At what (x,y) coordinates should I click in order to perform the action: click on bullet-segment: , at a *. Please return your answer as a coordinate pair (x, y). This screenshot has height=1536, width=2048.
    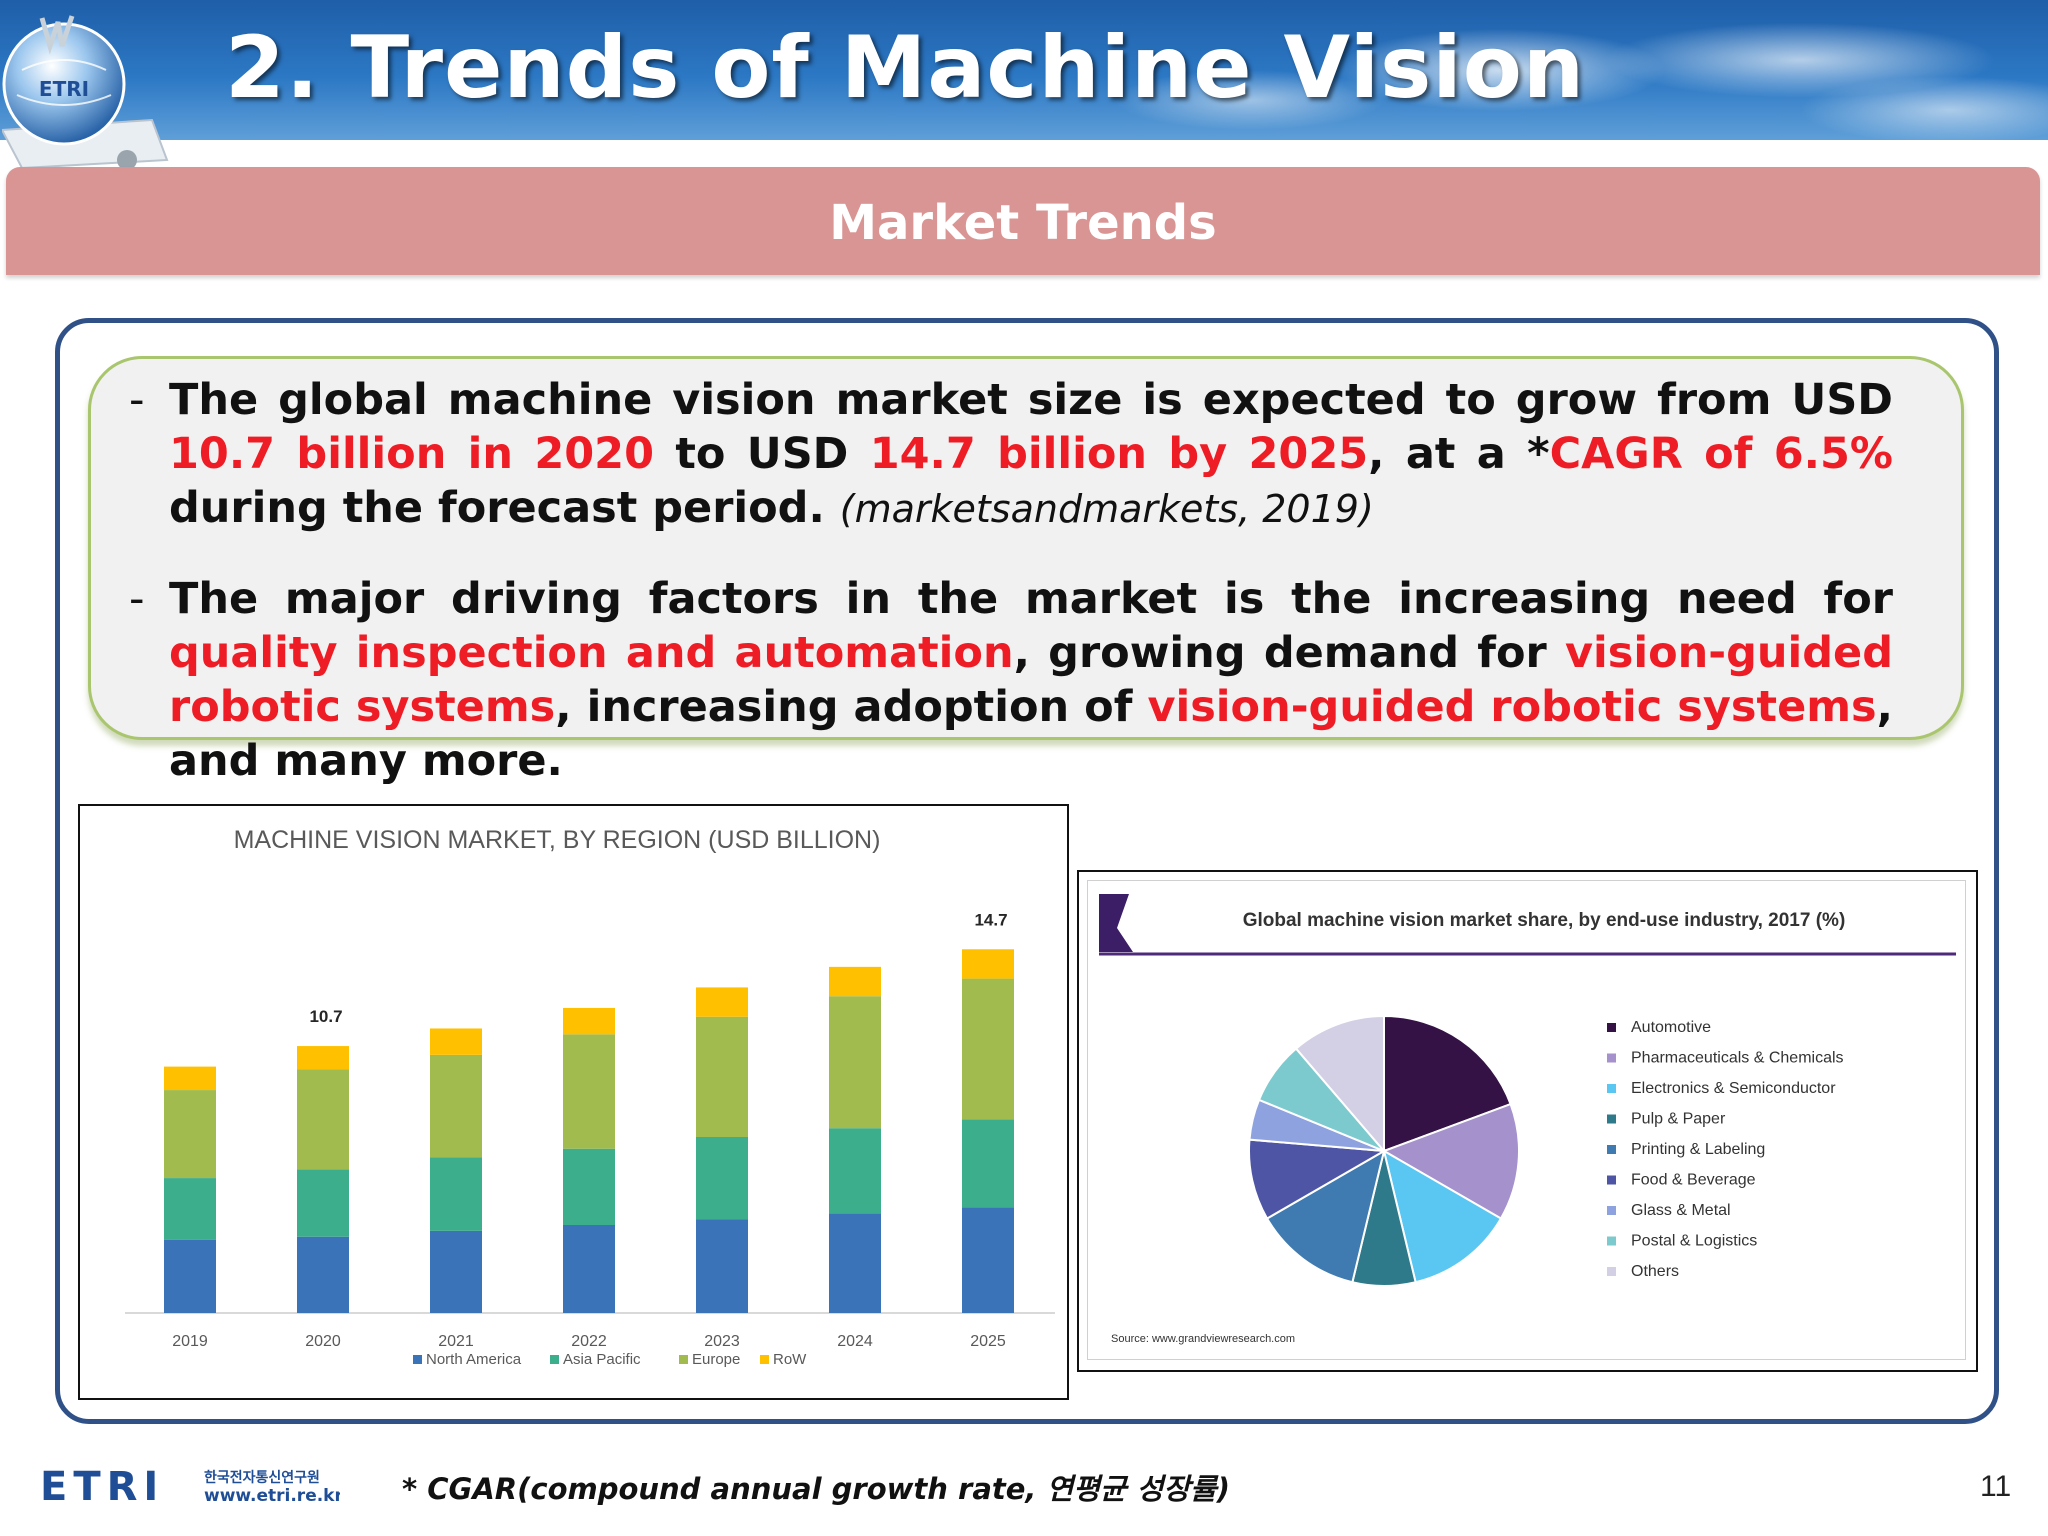
    Looking at the image, I should click on (1459, 454).